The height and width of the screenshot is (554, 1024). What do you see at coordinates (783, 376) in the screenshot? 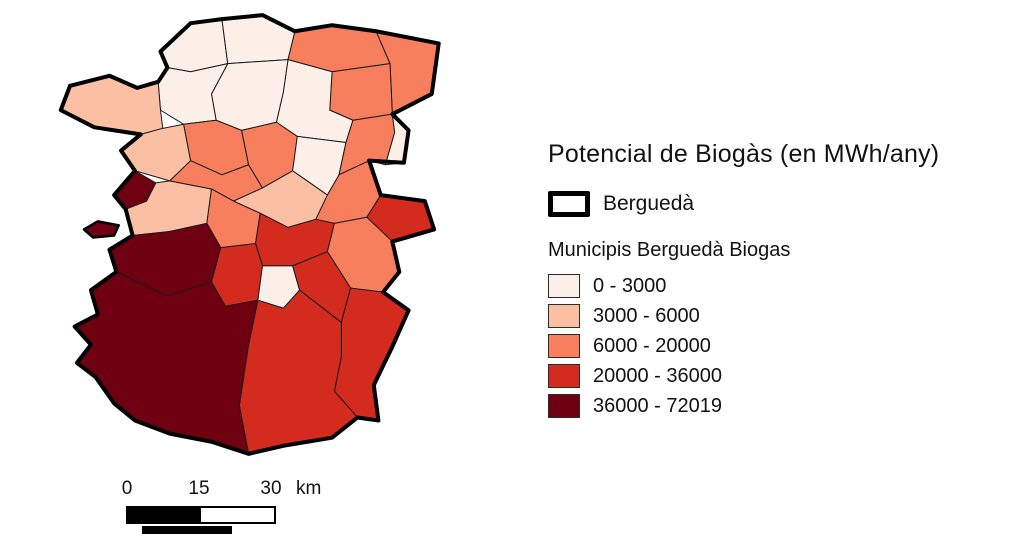
I see `legend-class-row: 20000 - 36000` at bounding box center [783, 376].